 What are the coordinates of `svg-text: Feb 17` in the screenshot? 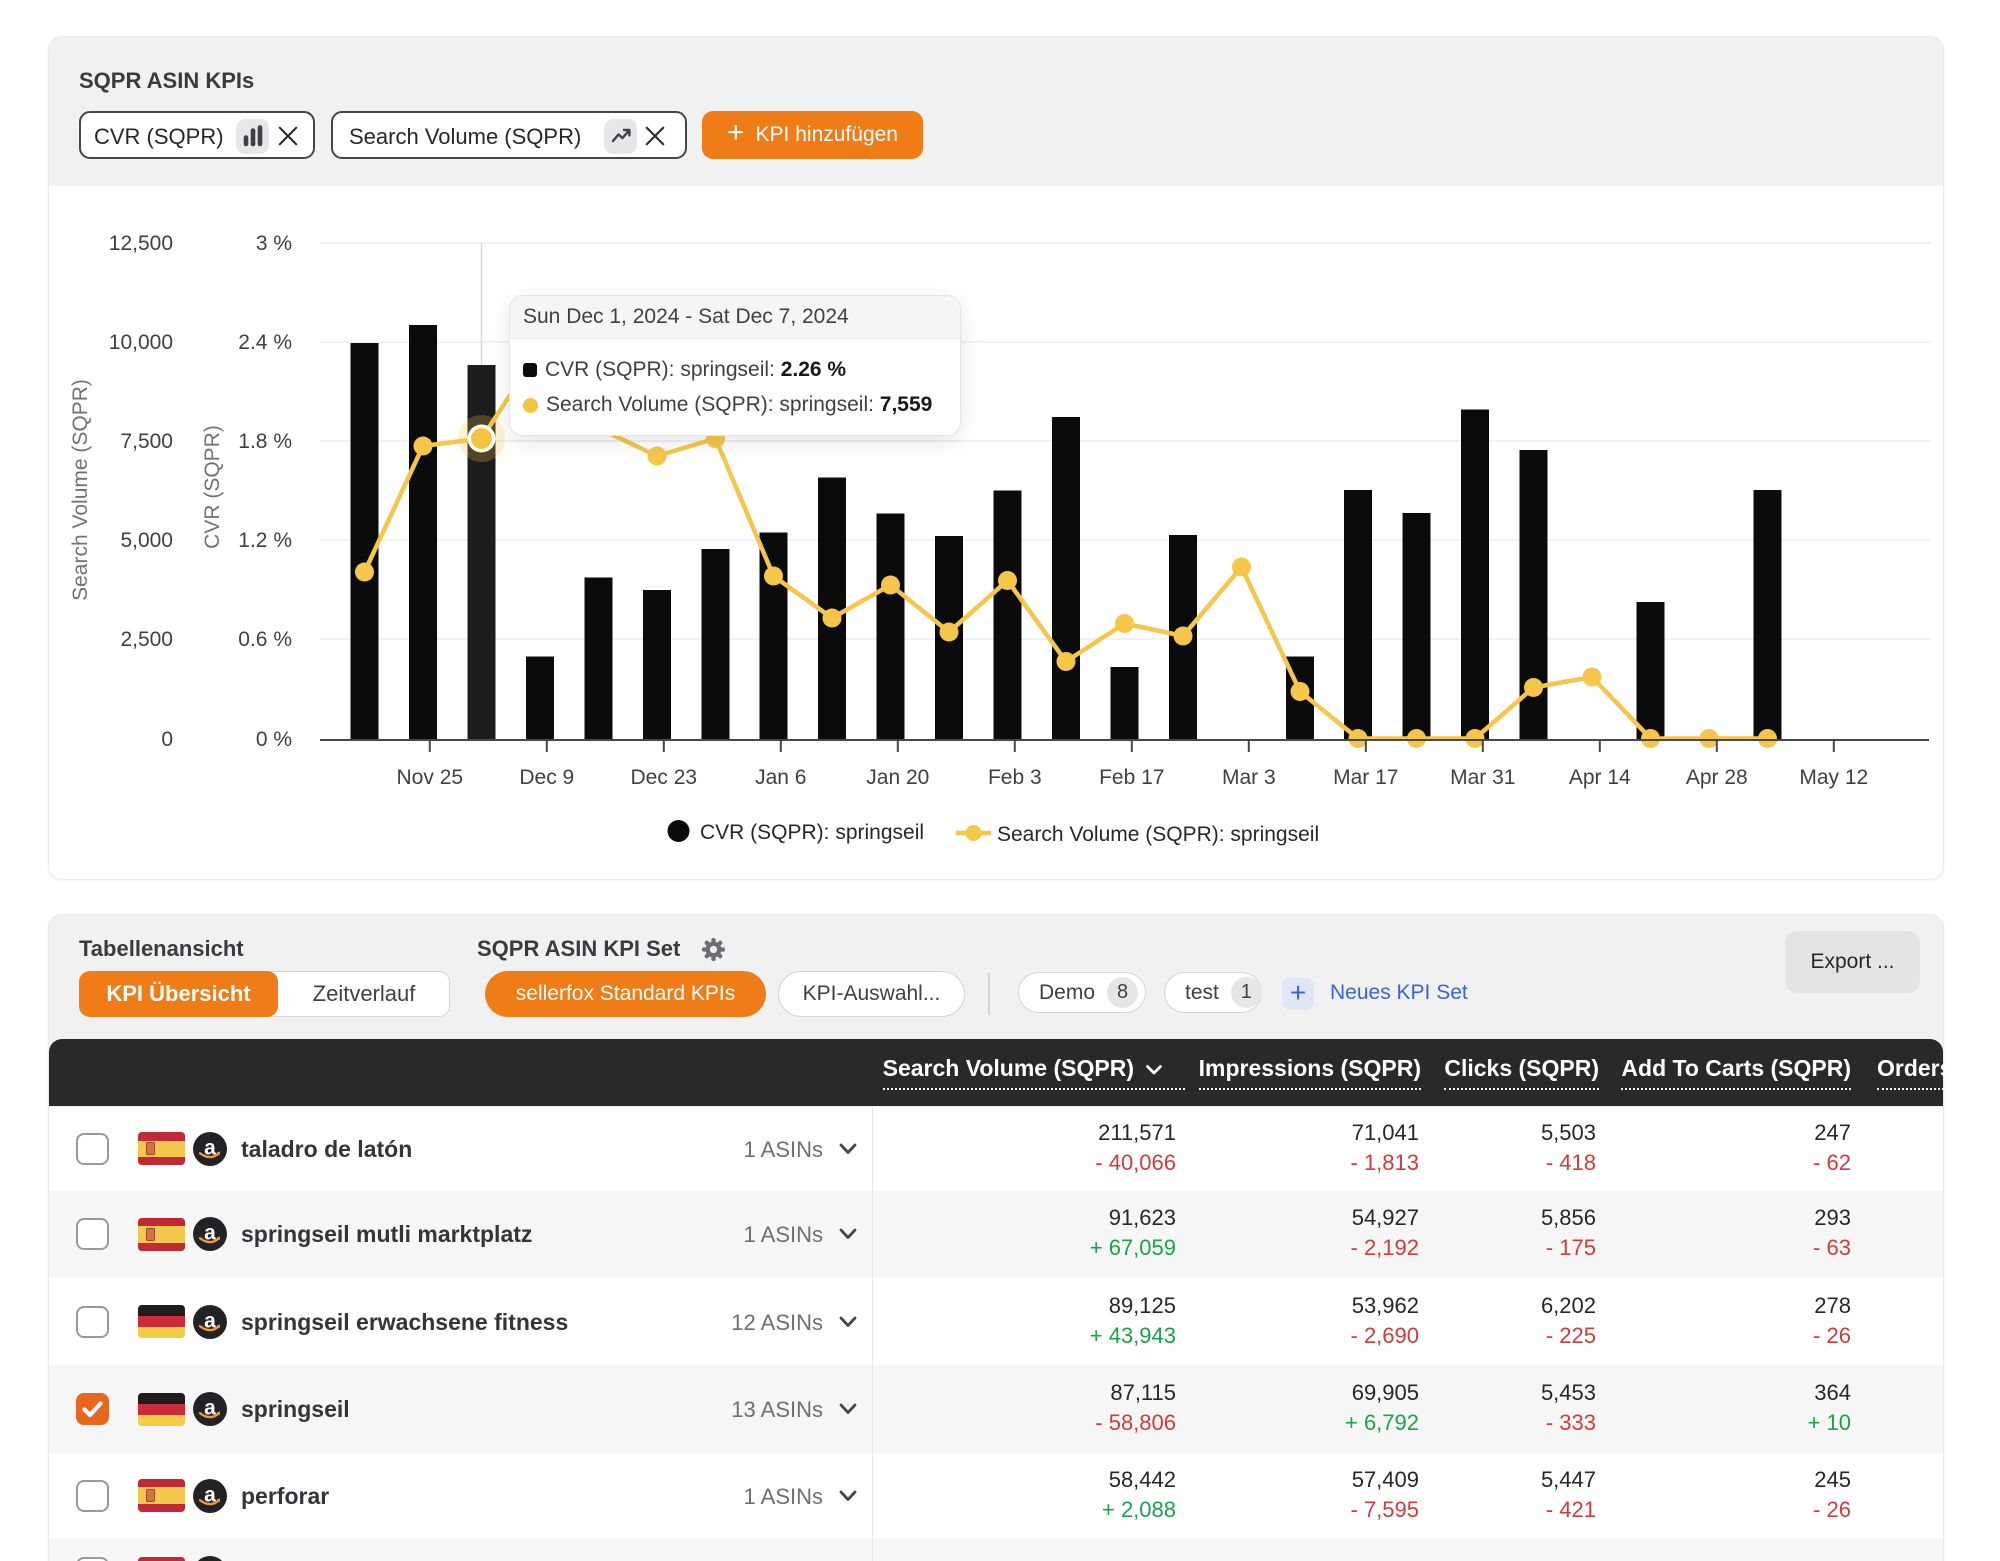 It's located at (1131, 777).